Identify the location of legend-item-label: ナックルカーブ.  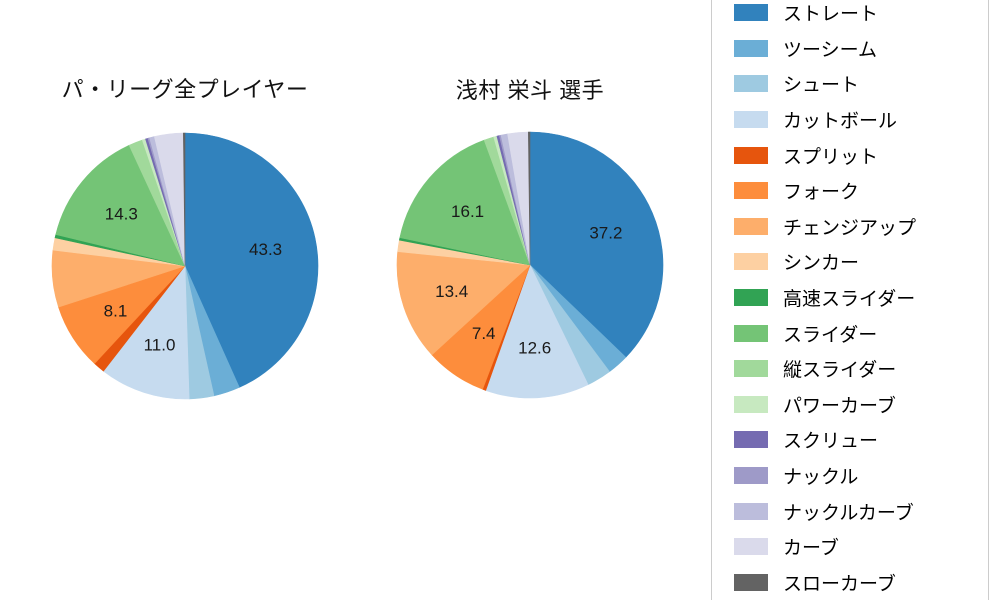
(848, 513).